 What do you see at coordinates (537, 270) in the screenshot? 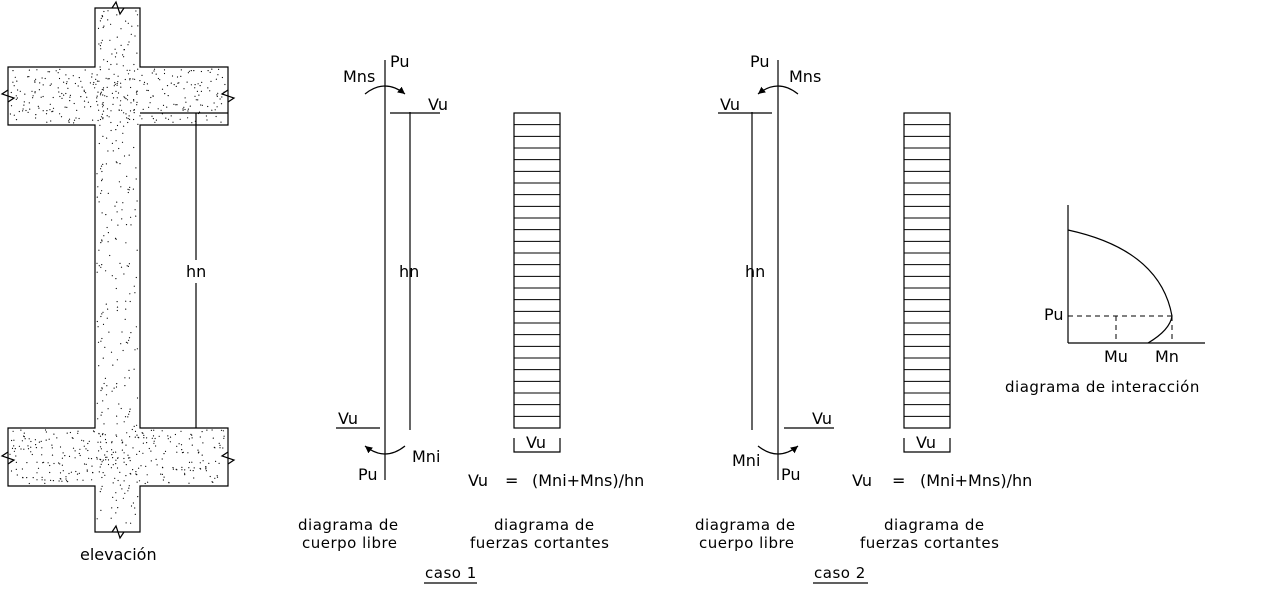
I see `case1-shear-hatch` at bounding box center [537, 270].